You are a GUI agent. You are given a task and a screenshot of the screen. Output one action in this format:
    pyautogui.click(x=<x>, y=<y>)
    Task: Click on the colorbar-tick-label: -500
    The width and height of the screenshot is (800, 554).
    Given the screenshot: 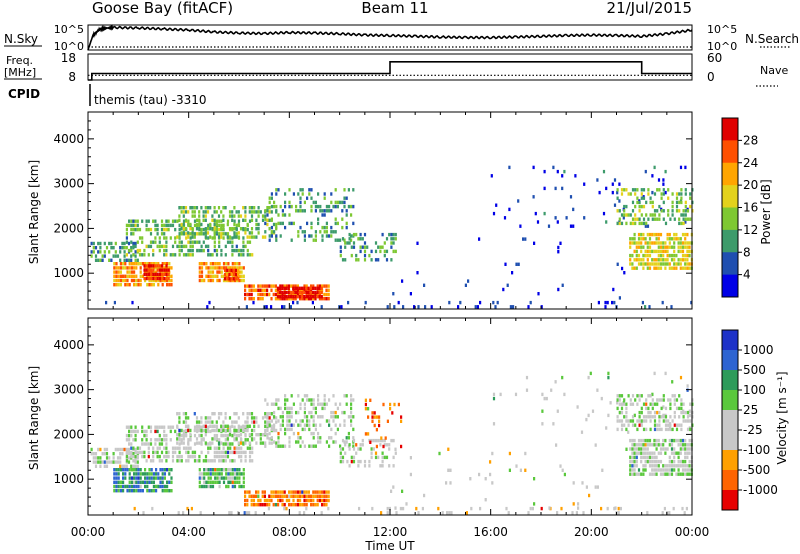 What is the action you would take?
    pyautogui.click(x=756, y=470)
    